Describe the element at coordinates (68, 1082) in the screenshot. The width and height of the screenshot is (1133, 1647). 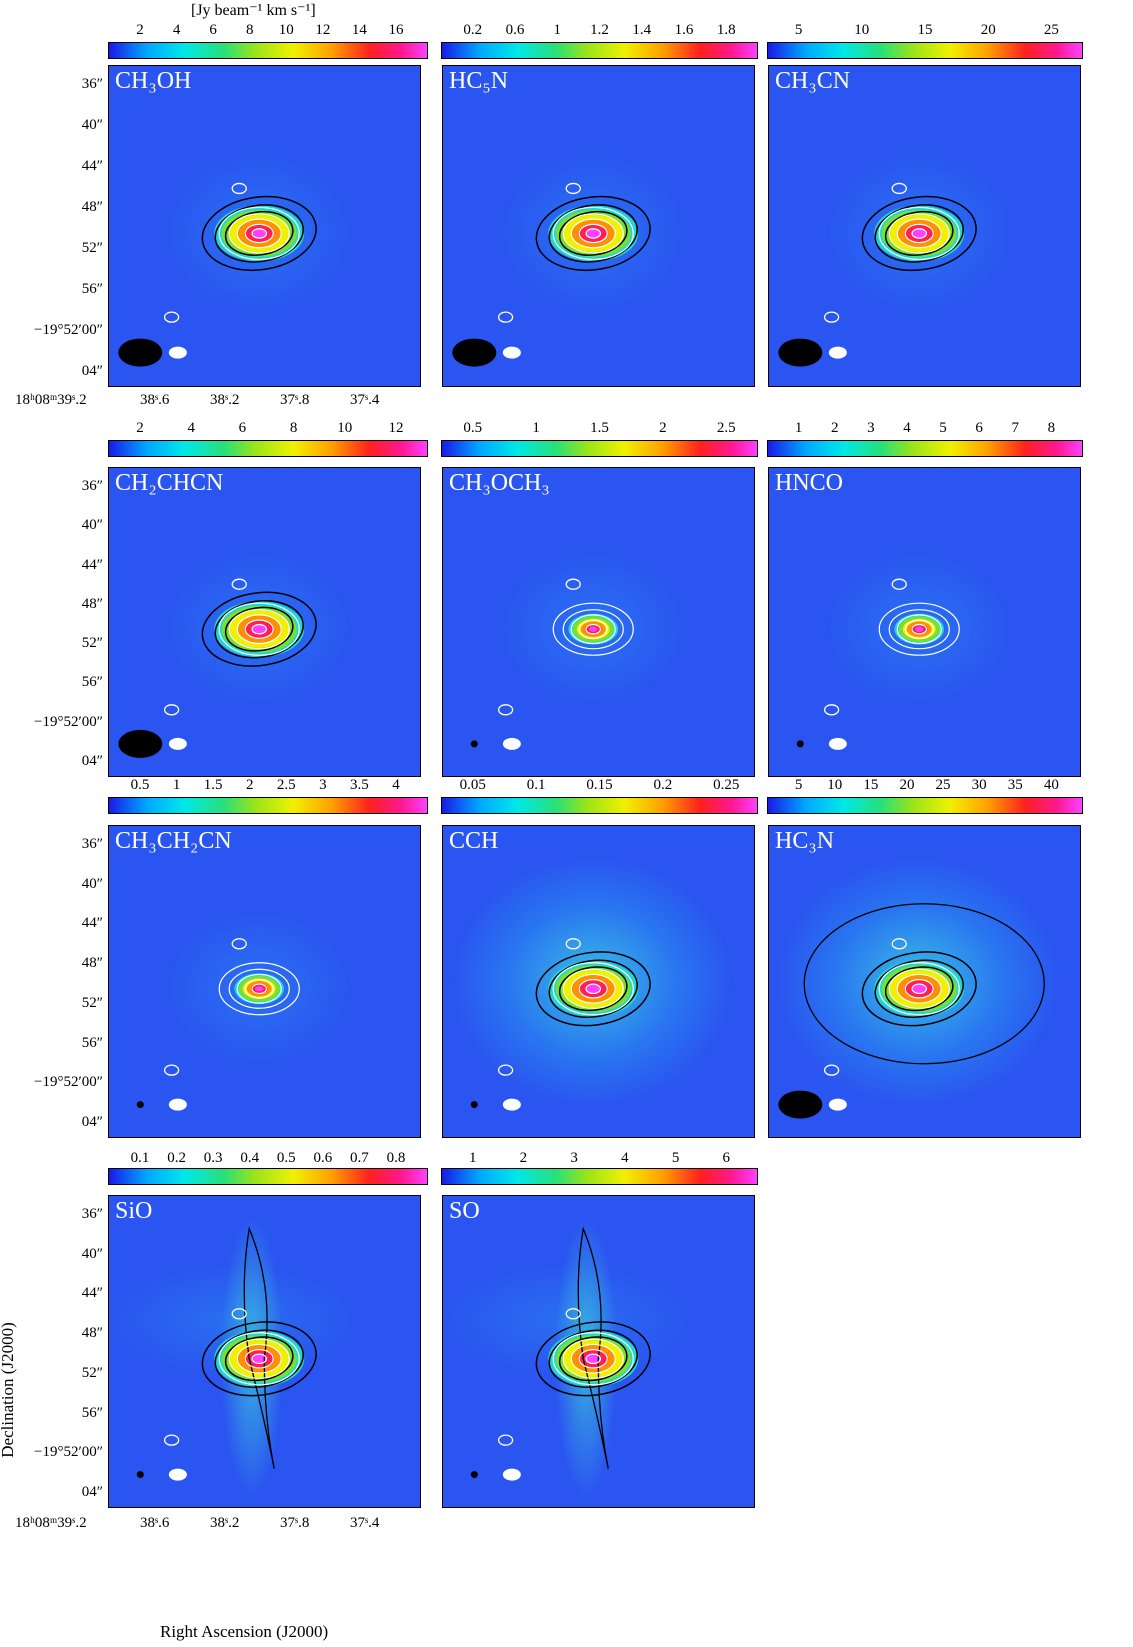
I see `dec-tick-label: −19°52′00″` at that location.